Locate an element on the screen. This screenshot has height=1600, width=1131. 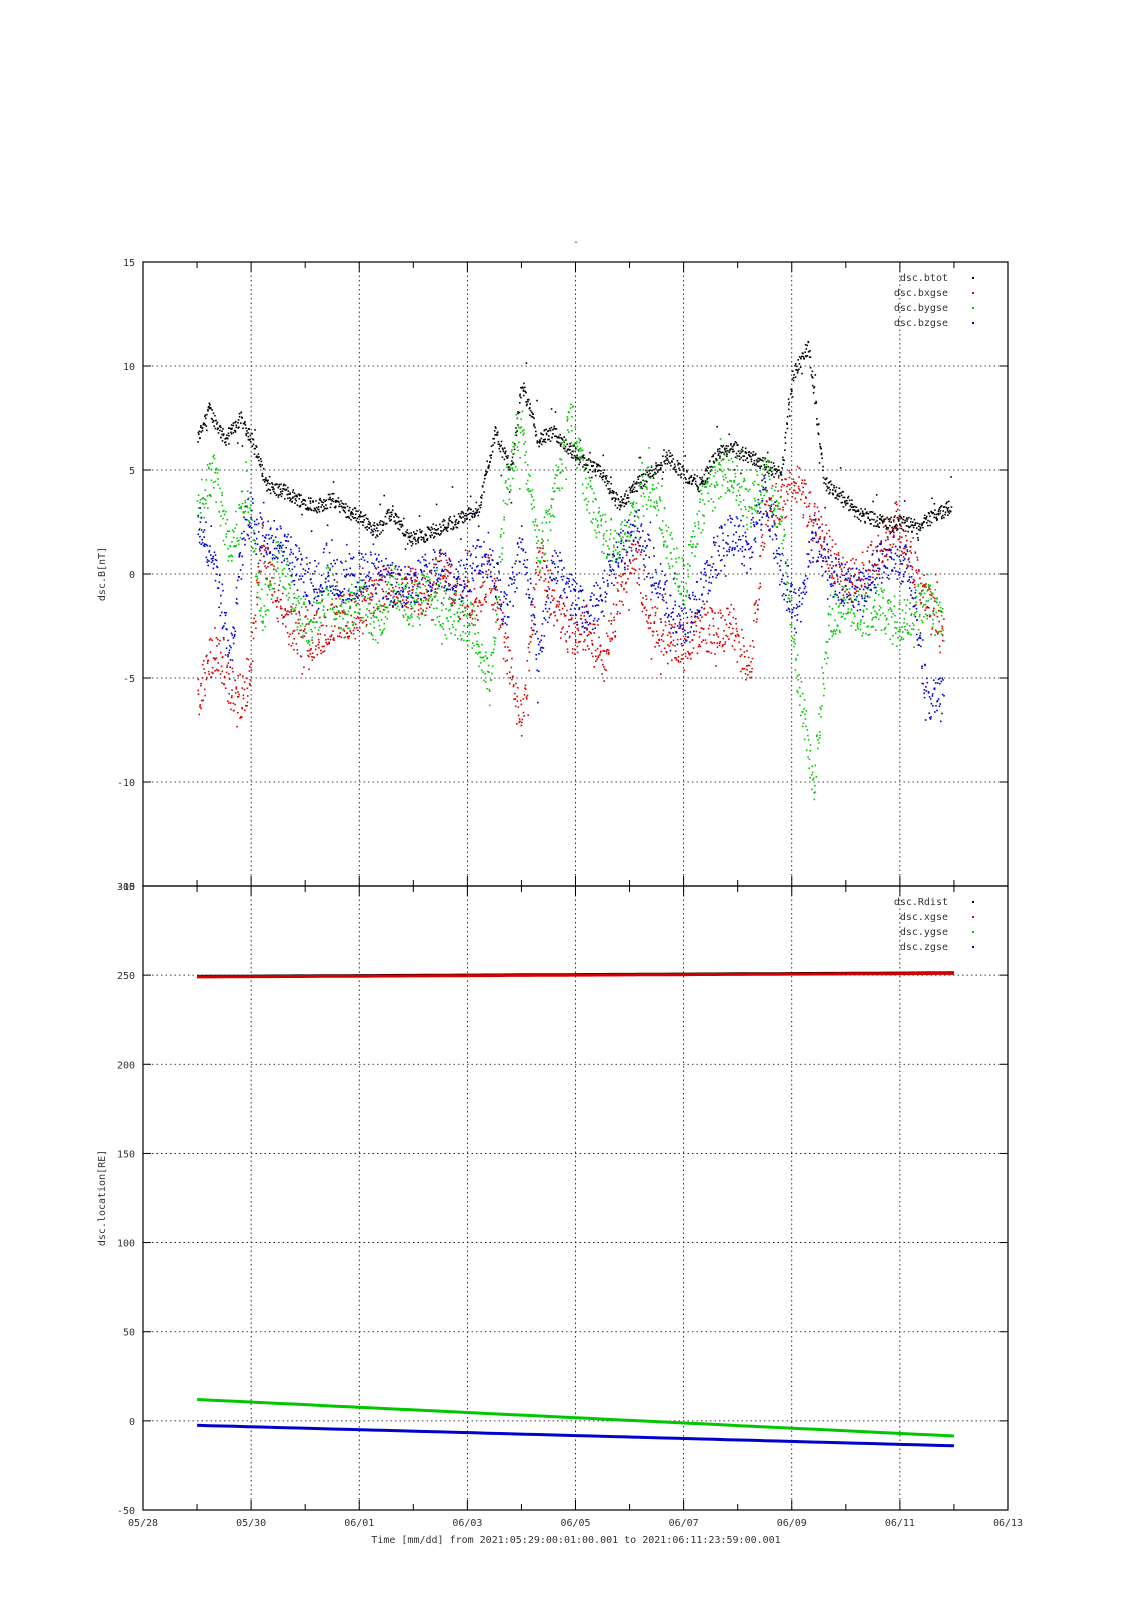
y-tick-label: -15 is located at coordinates (126, 887).